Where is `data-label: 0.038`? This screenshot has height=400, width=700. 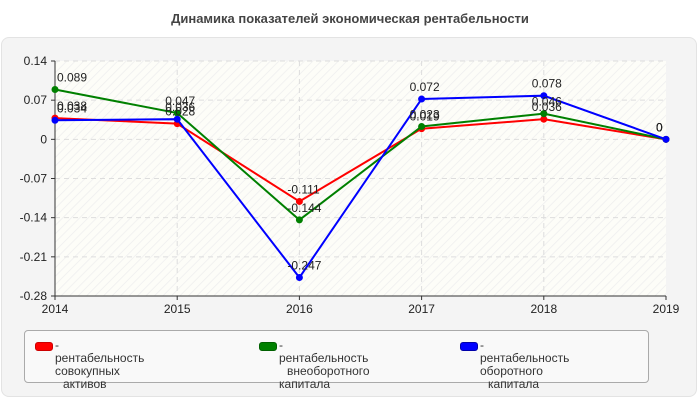 data-label: 0.038 is located at coordinates (72, 106).